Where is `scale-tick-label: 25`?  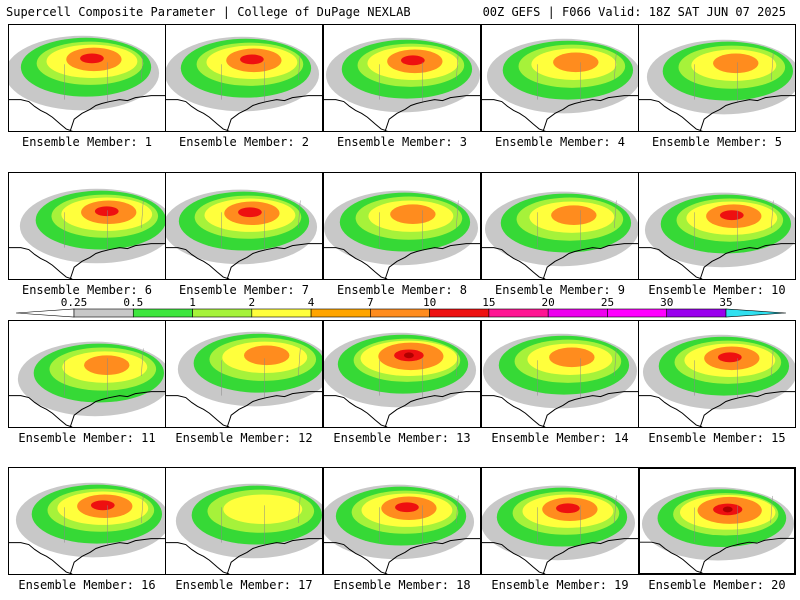 scale-tick-label: 25 is located at coordinates (607, 302).